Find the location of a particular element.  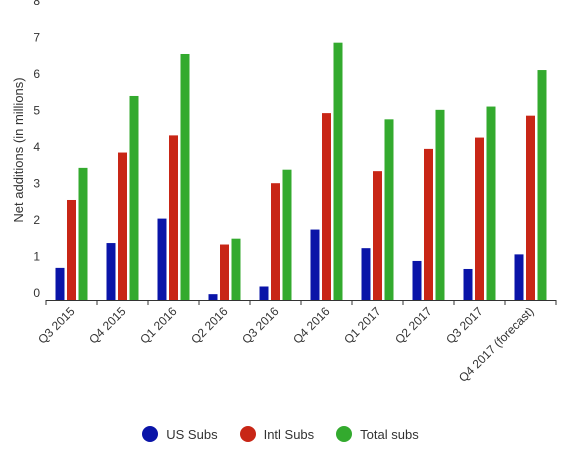

y-tick-label: 5 is located at coordinates (36, 111).